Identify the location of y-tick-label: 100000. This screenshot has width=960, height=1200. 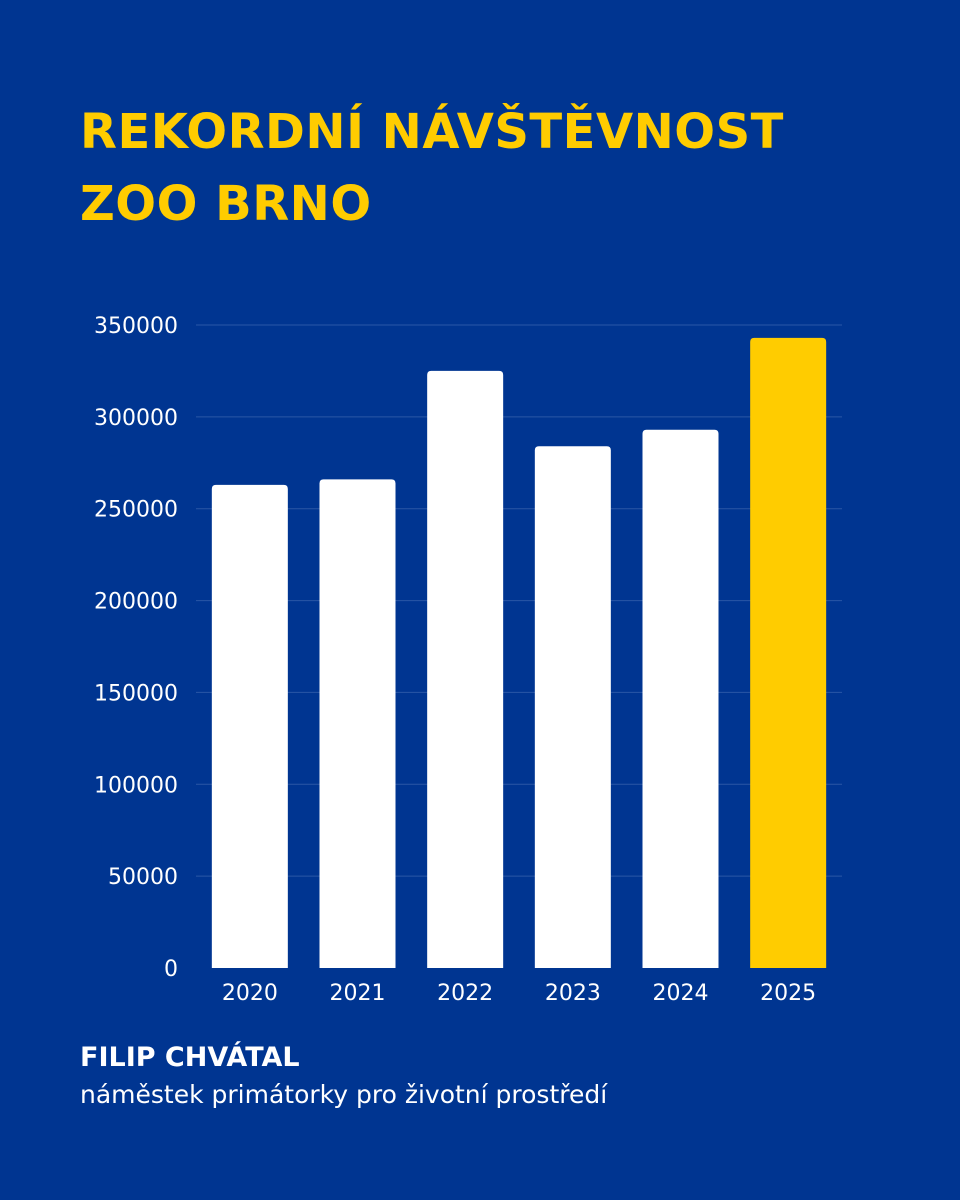
(136, 785).